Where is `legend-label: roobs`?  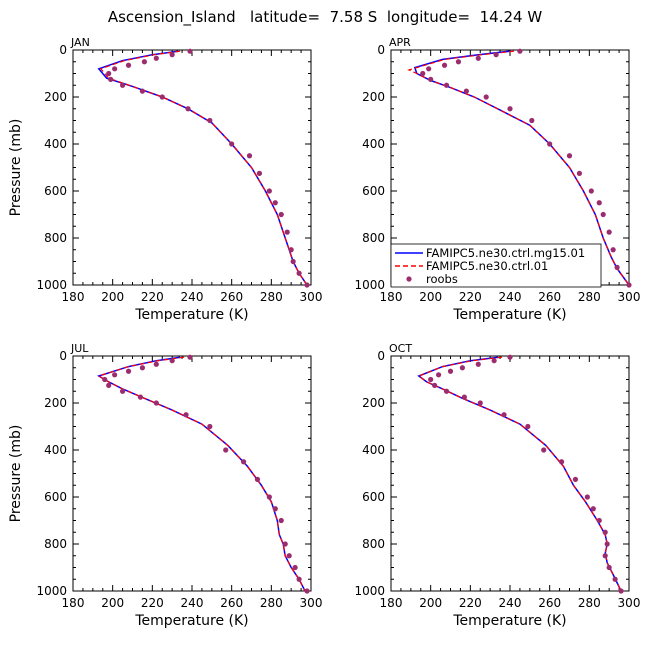
legend-label: roobs is located at coordinates (442, 279).